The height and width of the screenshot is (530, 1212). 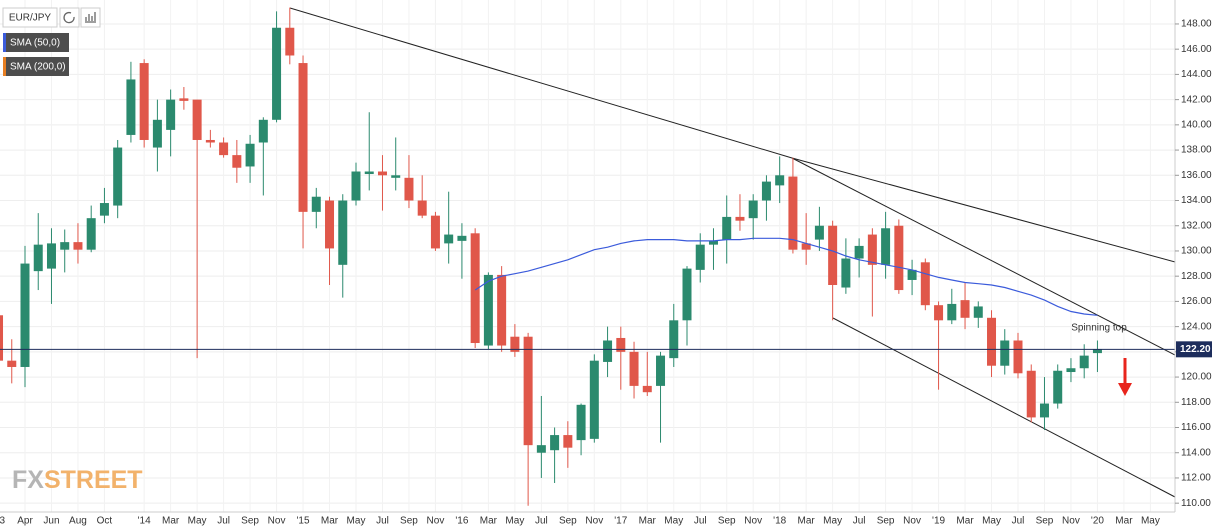 I want to click on x-tick-label: '14, so click(x=144, y=521).